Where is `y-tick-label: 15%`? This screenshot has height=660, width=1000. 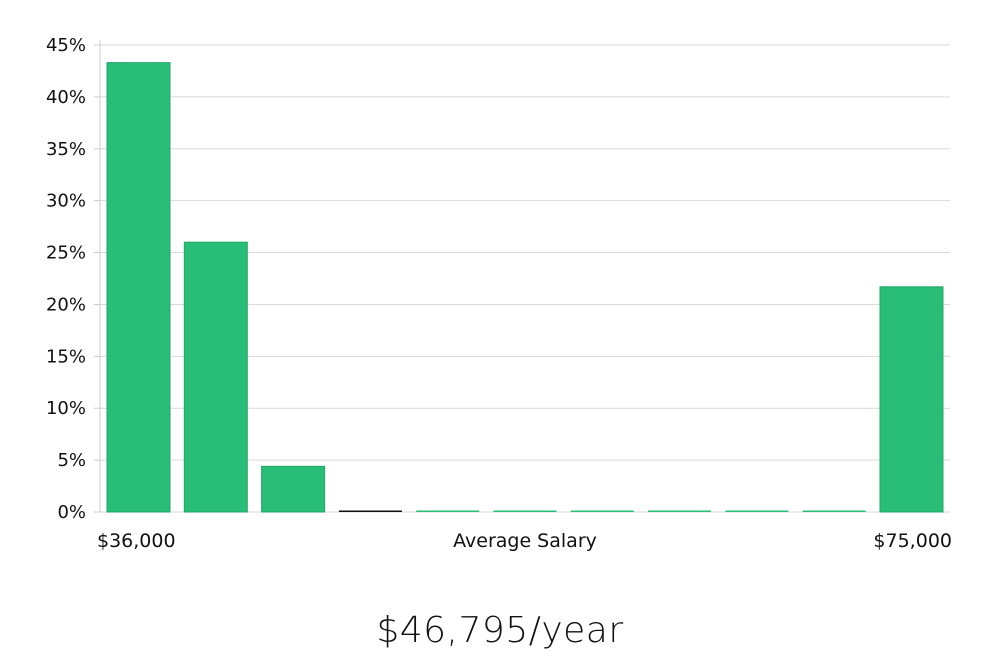
y-tick-label: 15% is located at coordinates (66, 356).